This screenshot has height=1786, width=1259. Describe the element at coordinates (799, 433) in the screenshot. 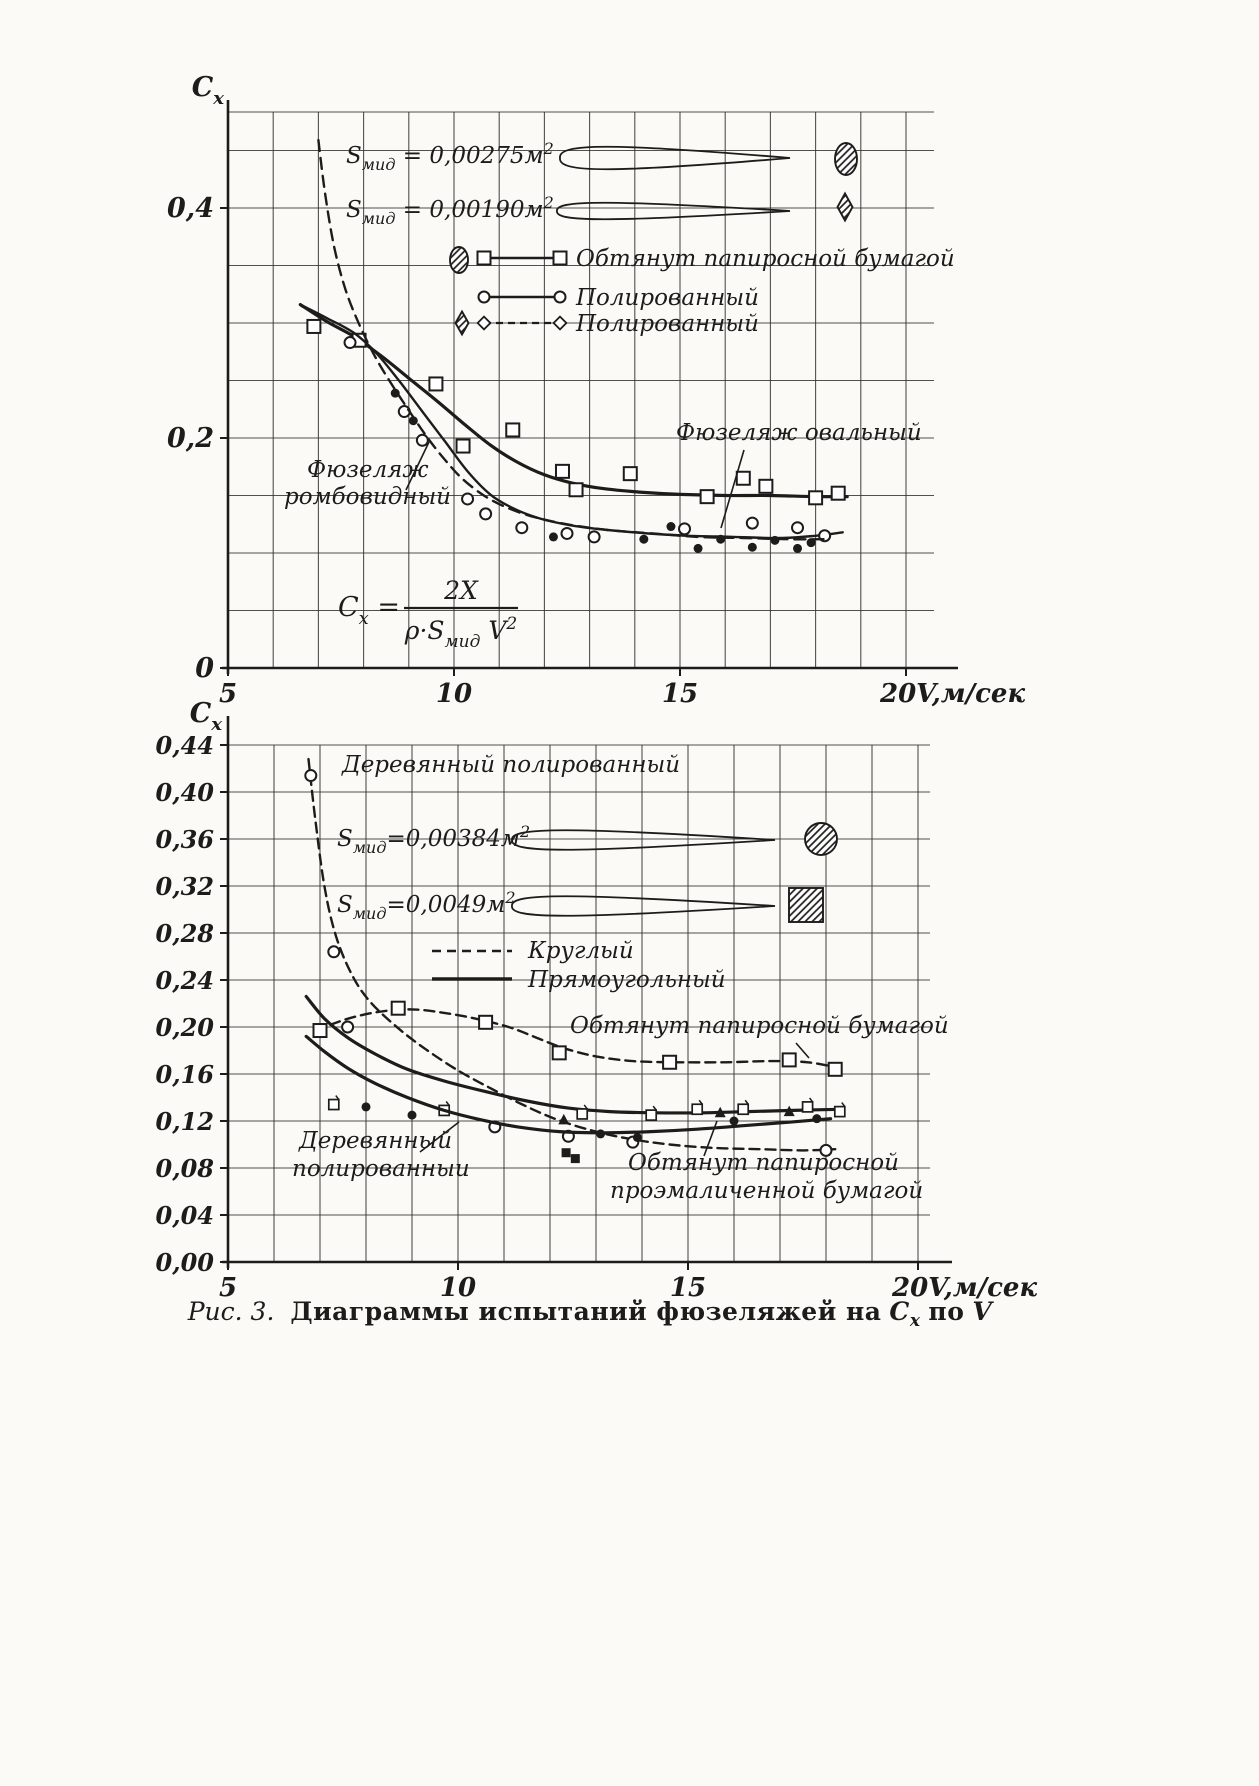

I see `label-fuselage-oval: Фюзеляж овальный` at that location.